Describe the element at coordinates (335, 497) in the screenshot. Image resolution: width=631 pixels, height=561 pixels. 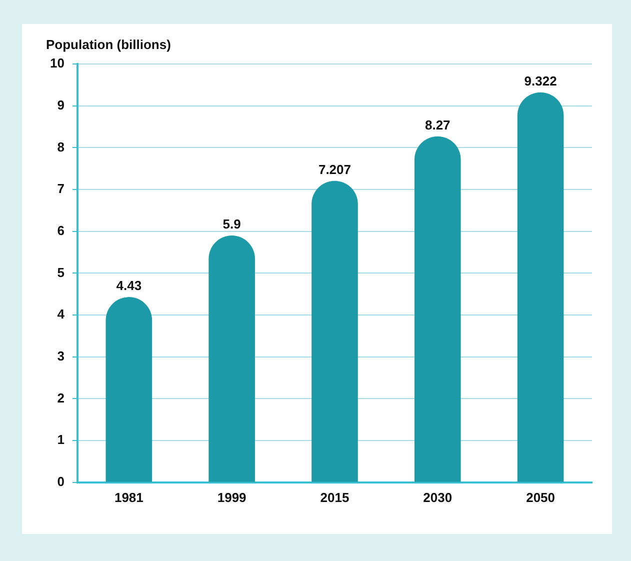
I see `x-tick-label: 2015` at that location.